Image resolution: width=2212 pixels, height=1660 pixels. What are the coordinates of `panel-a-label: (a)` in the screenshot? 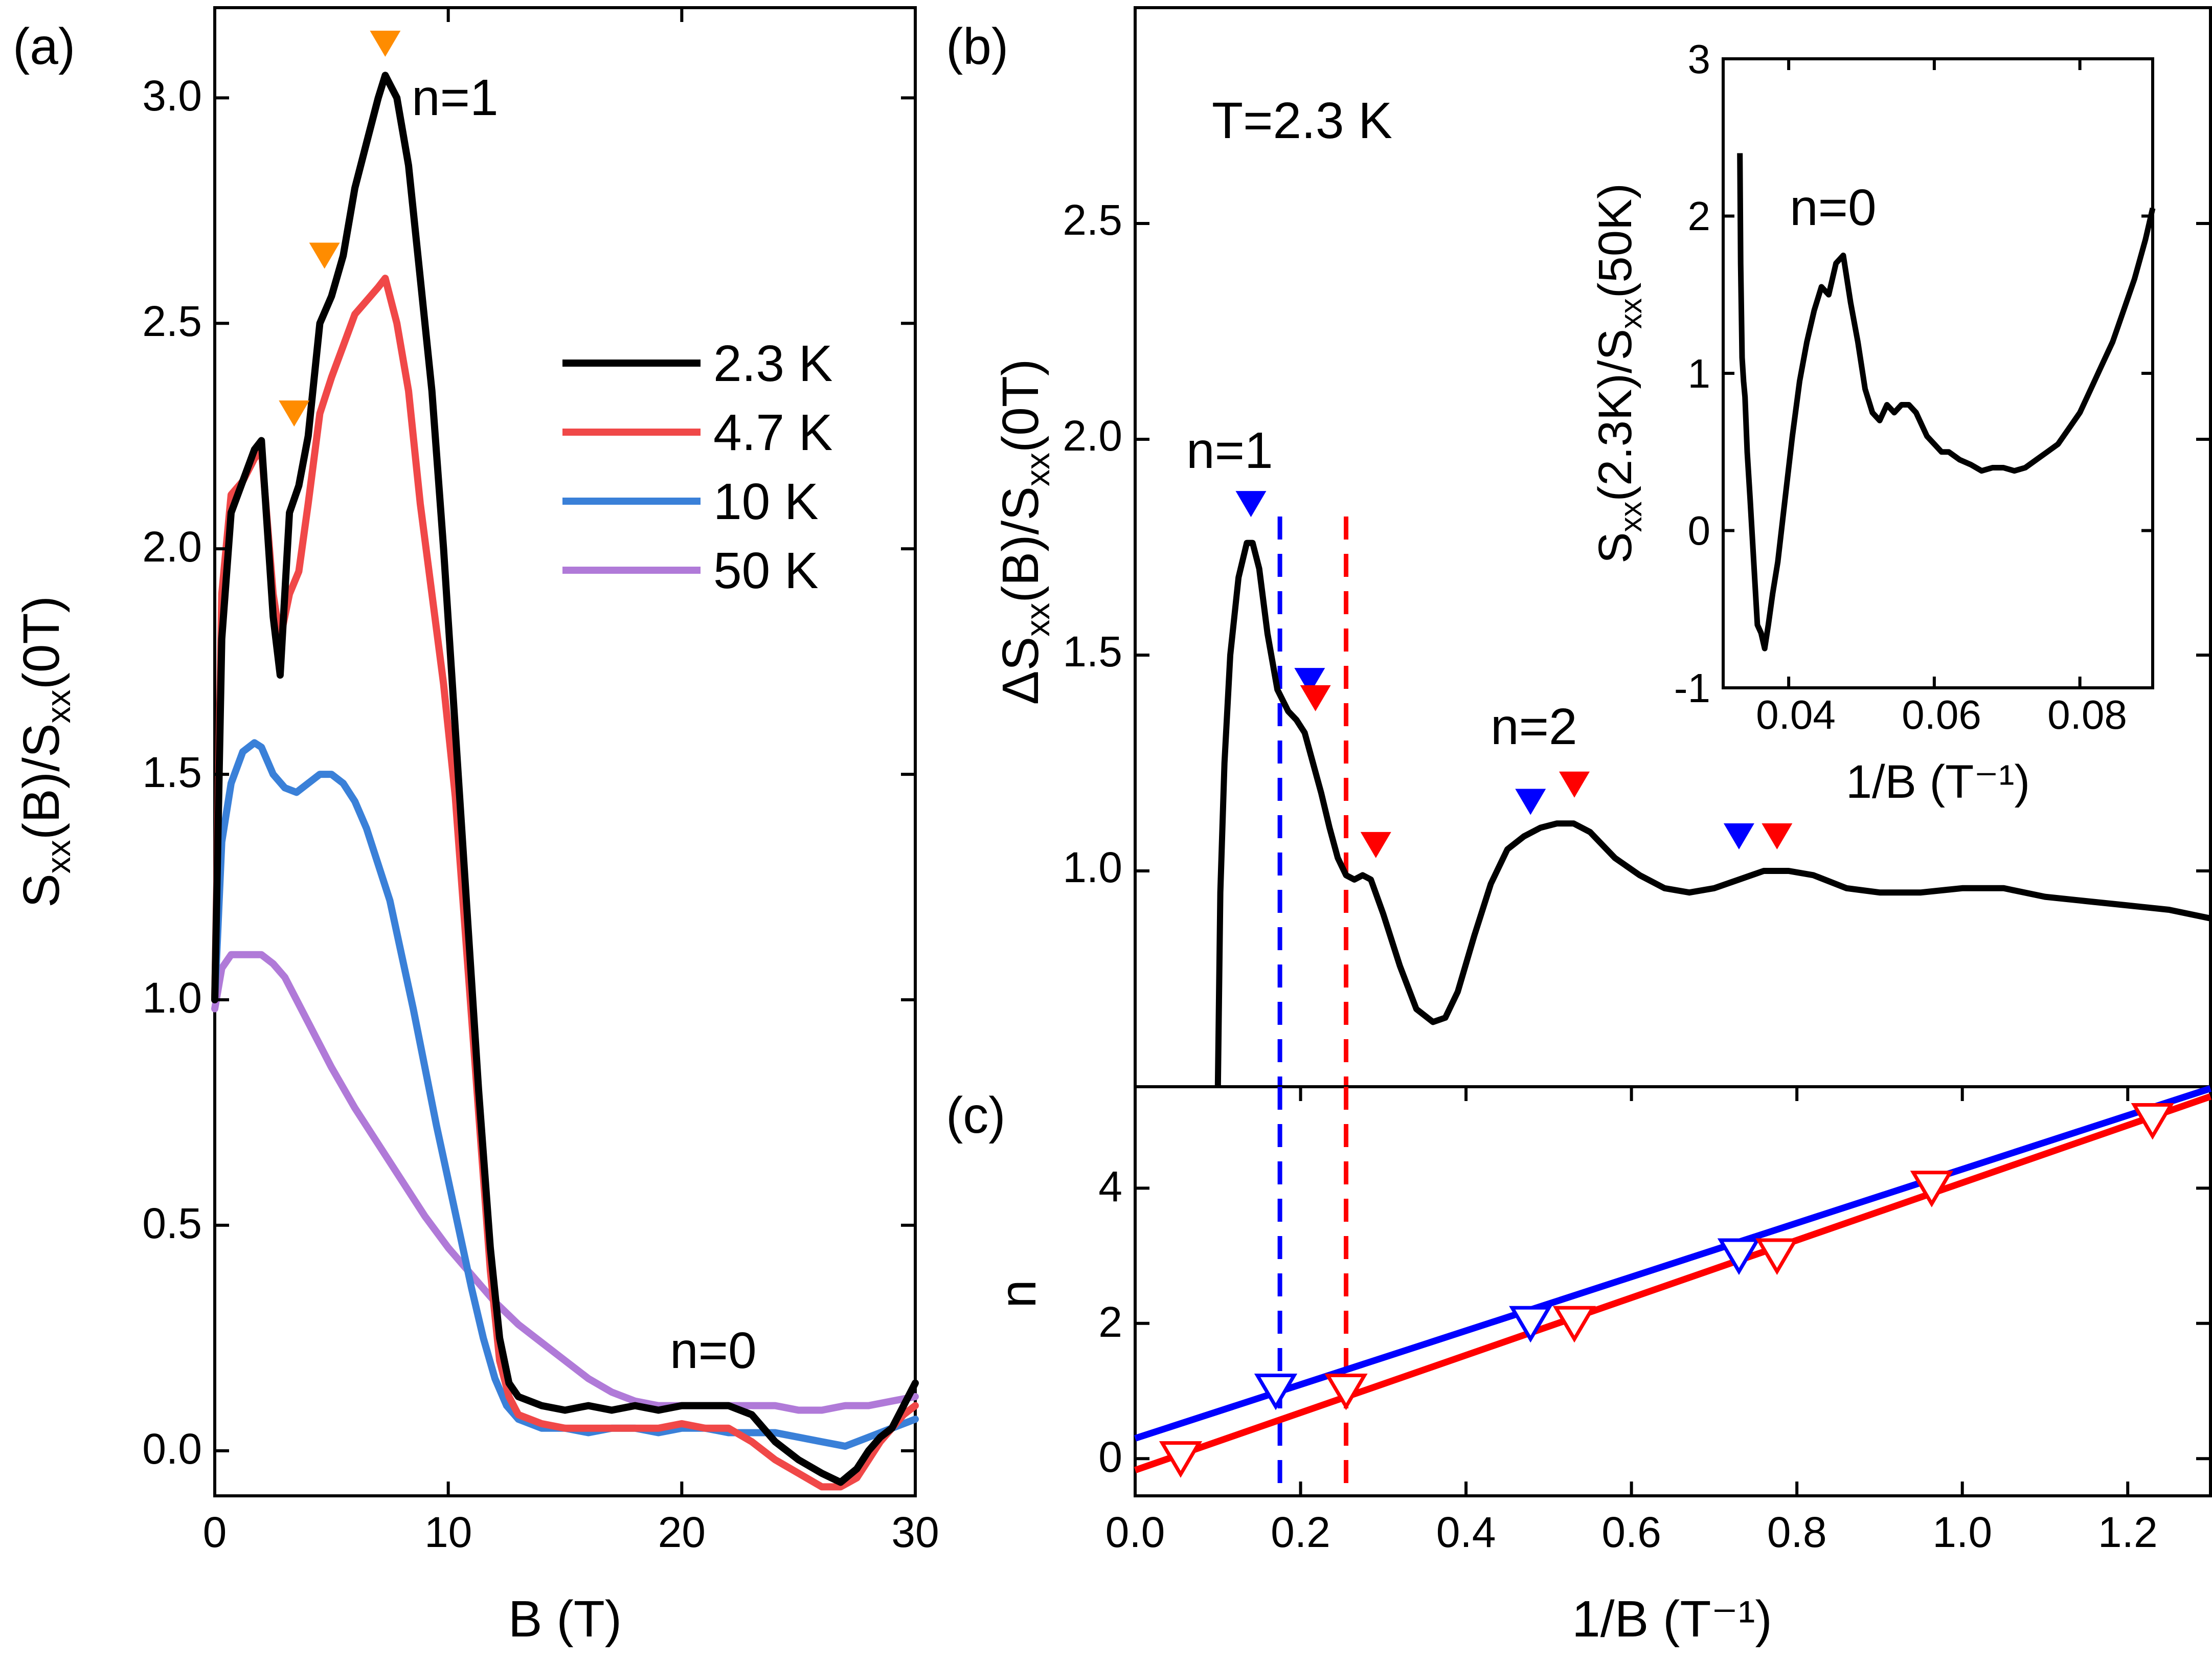 It's located at (44, 46).